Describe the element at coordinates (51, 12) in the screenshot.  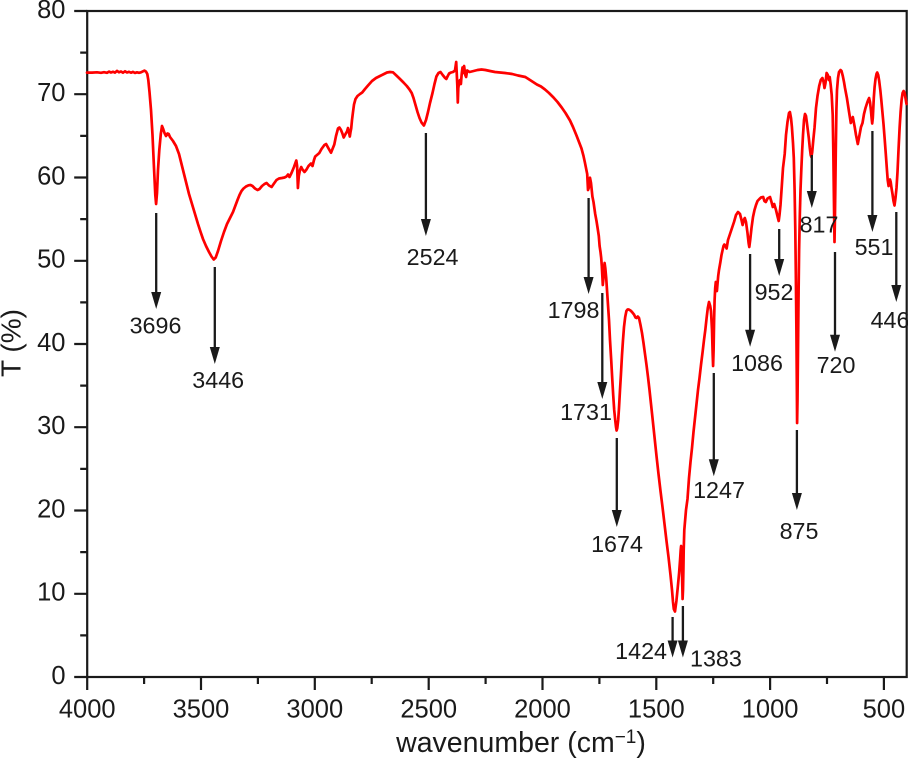
I see `svg-text: 80` at that location.